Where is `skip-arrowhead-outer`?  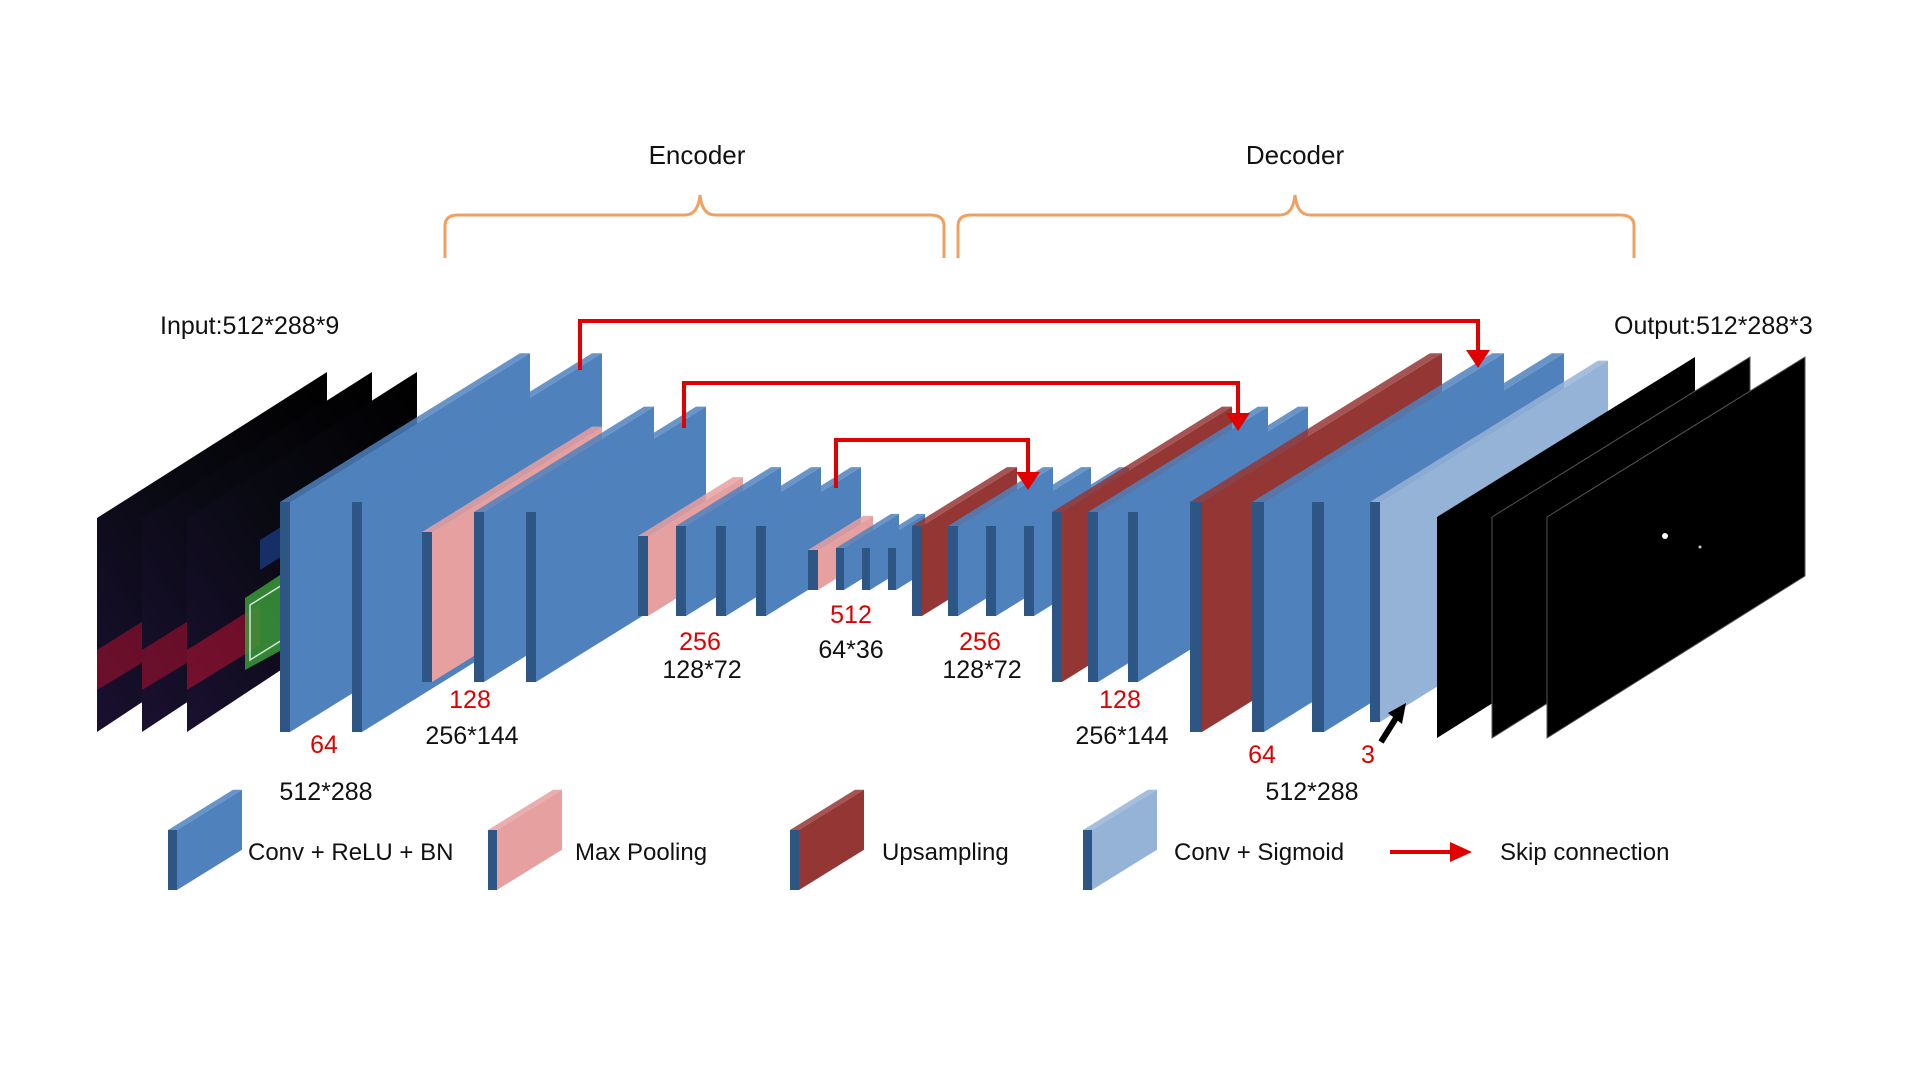 skip-arrowhead-outer is located at coordinates (1478, 359).